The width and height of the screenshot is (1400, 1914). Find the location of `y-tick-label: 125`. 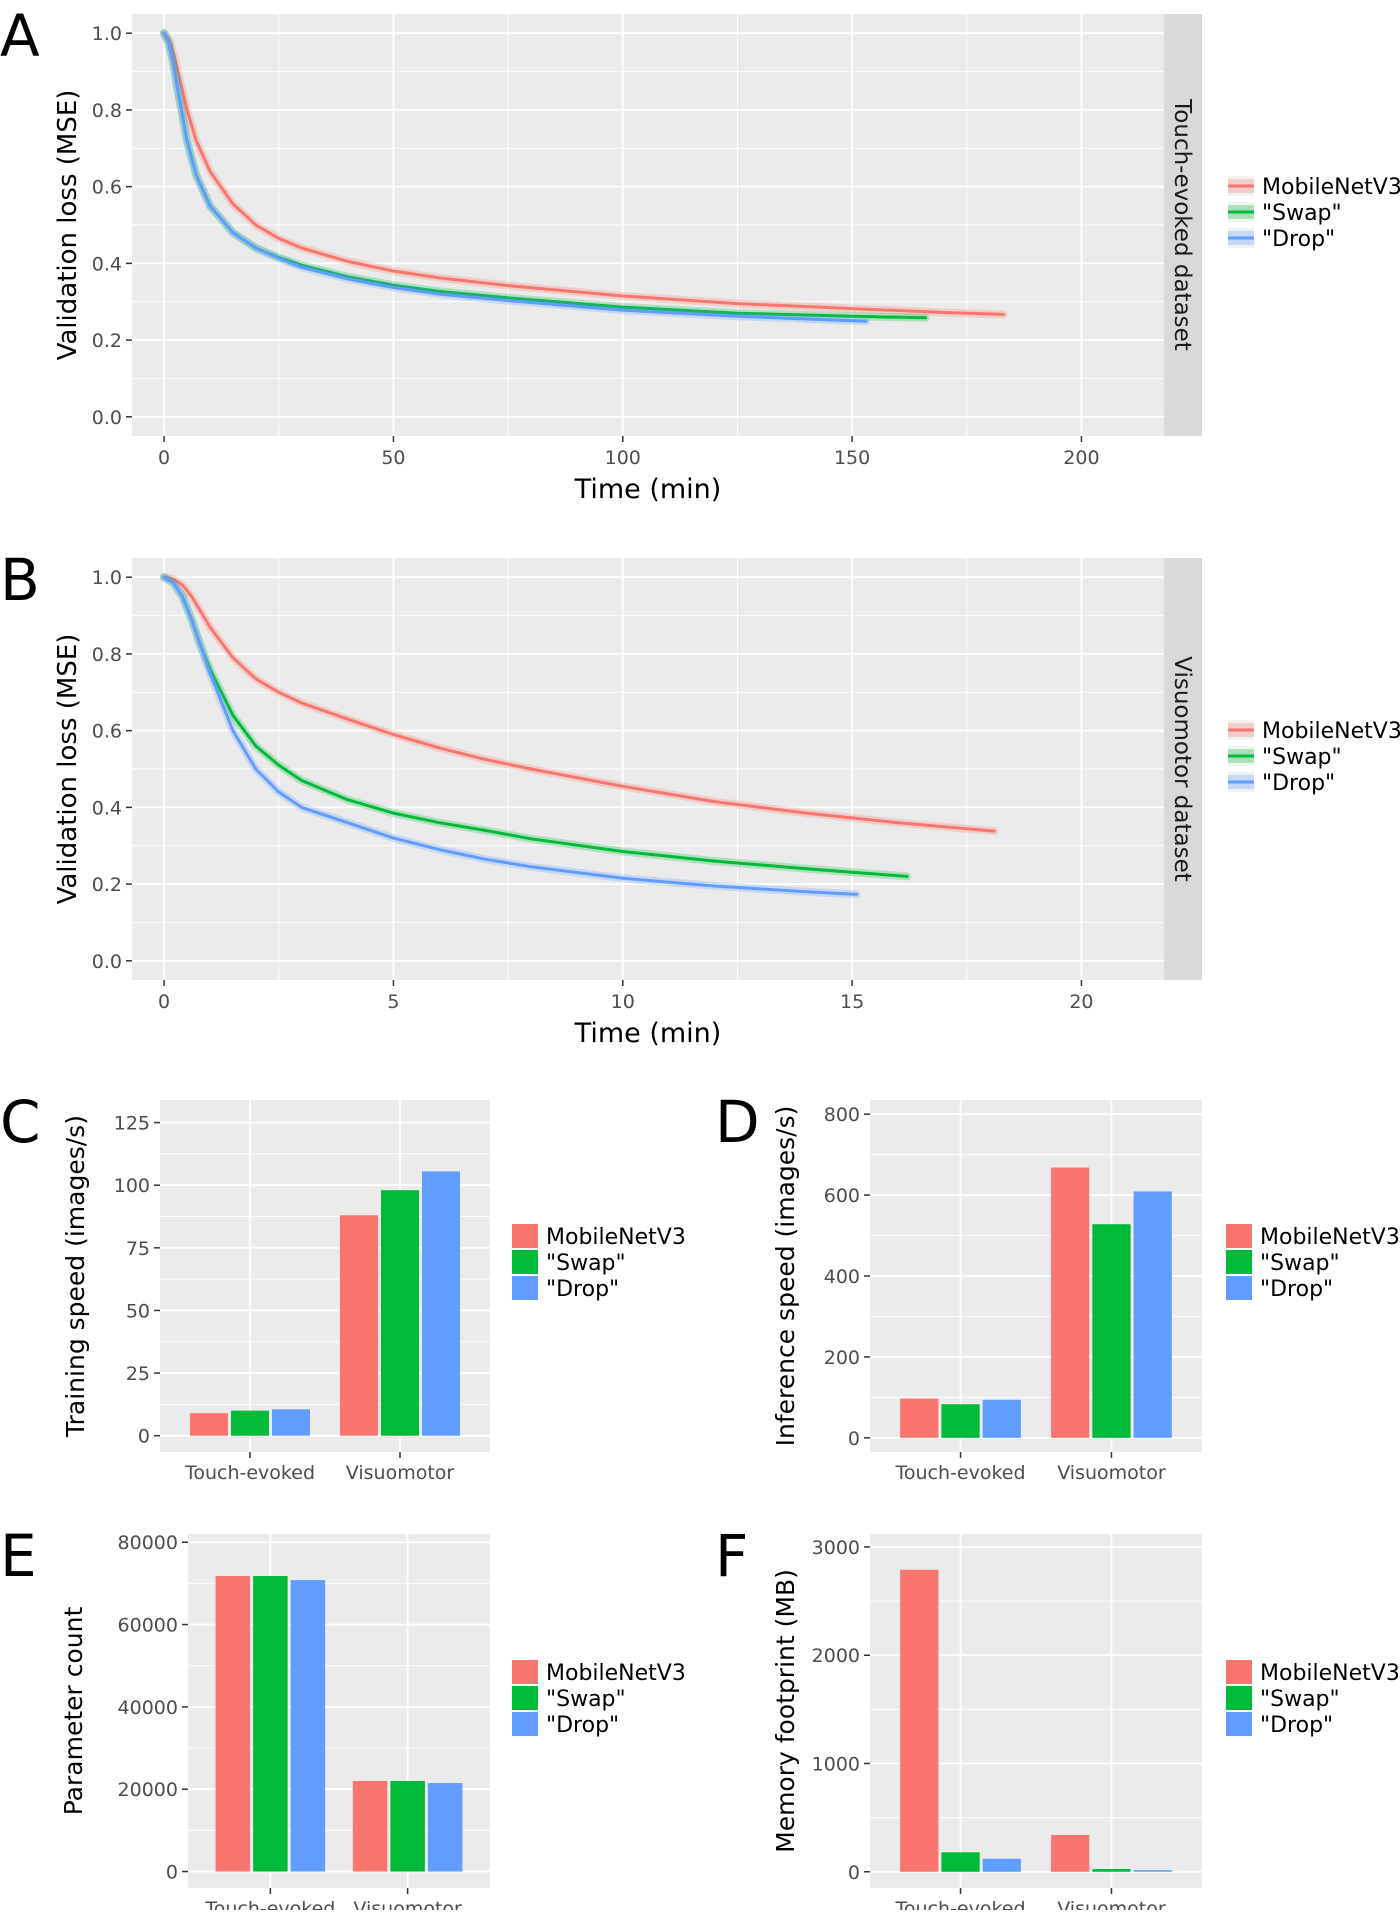

y-tick-label: 125 is located at coordinates (132, 1124).